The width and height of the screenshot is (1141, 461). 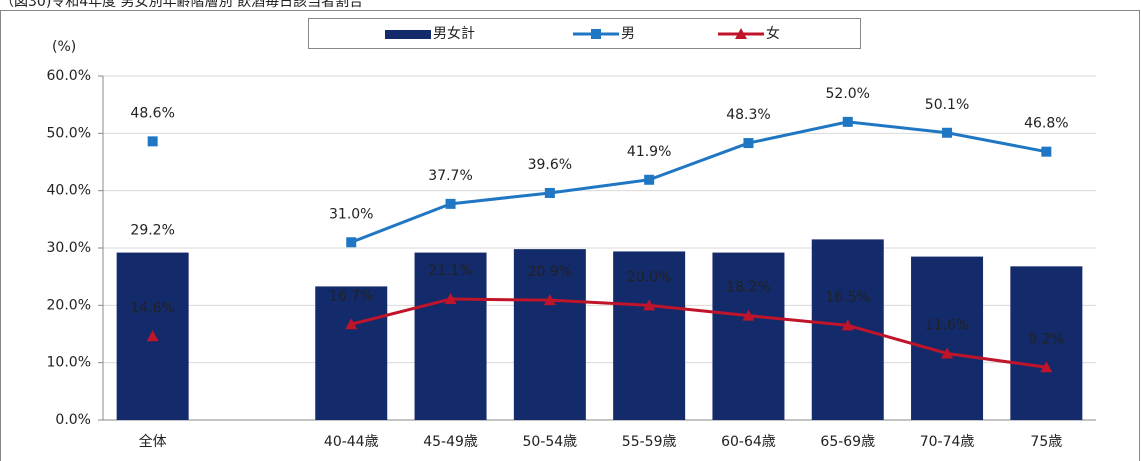 I want to click on data-label: 14.6%, so click(x=152, y=308).